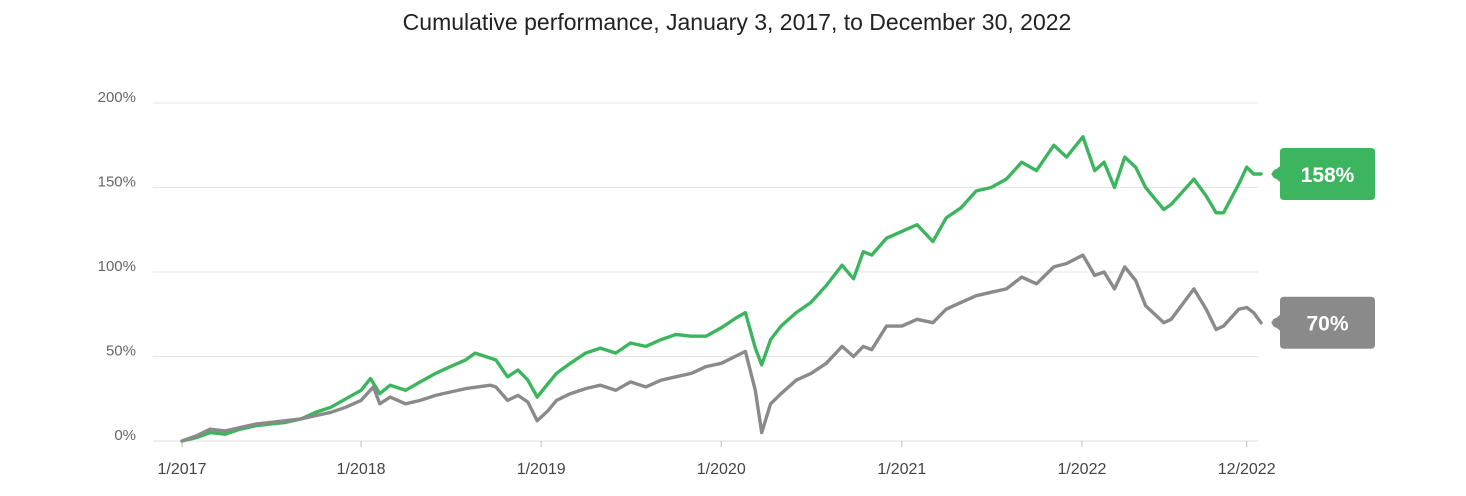  I want to click on x-tick-label: 1/2017, so click(182, 469).